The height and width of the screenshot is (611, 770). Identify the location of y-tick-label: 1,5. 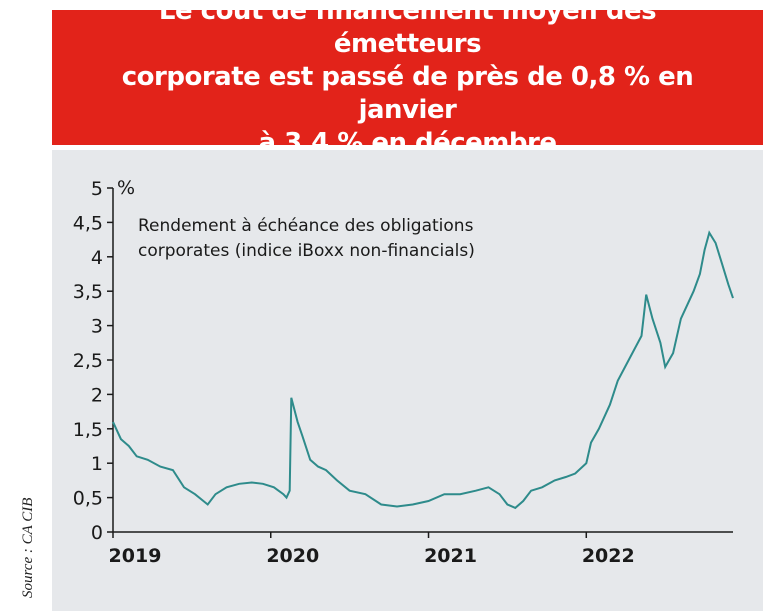
(88, 430).